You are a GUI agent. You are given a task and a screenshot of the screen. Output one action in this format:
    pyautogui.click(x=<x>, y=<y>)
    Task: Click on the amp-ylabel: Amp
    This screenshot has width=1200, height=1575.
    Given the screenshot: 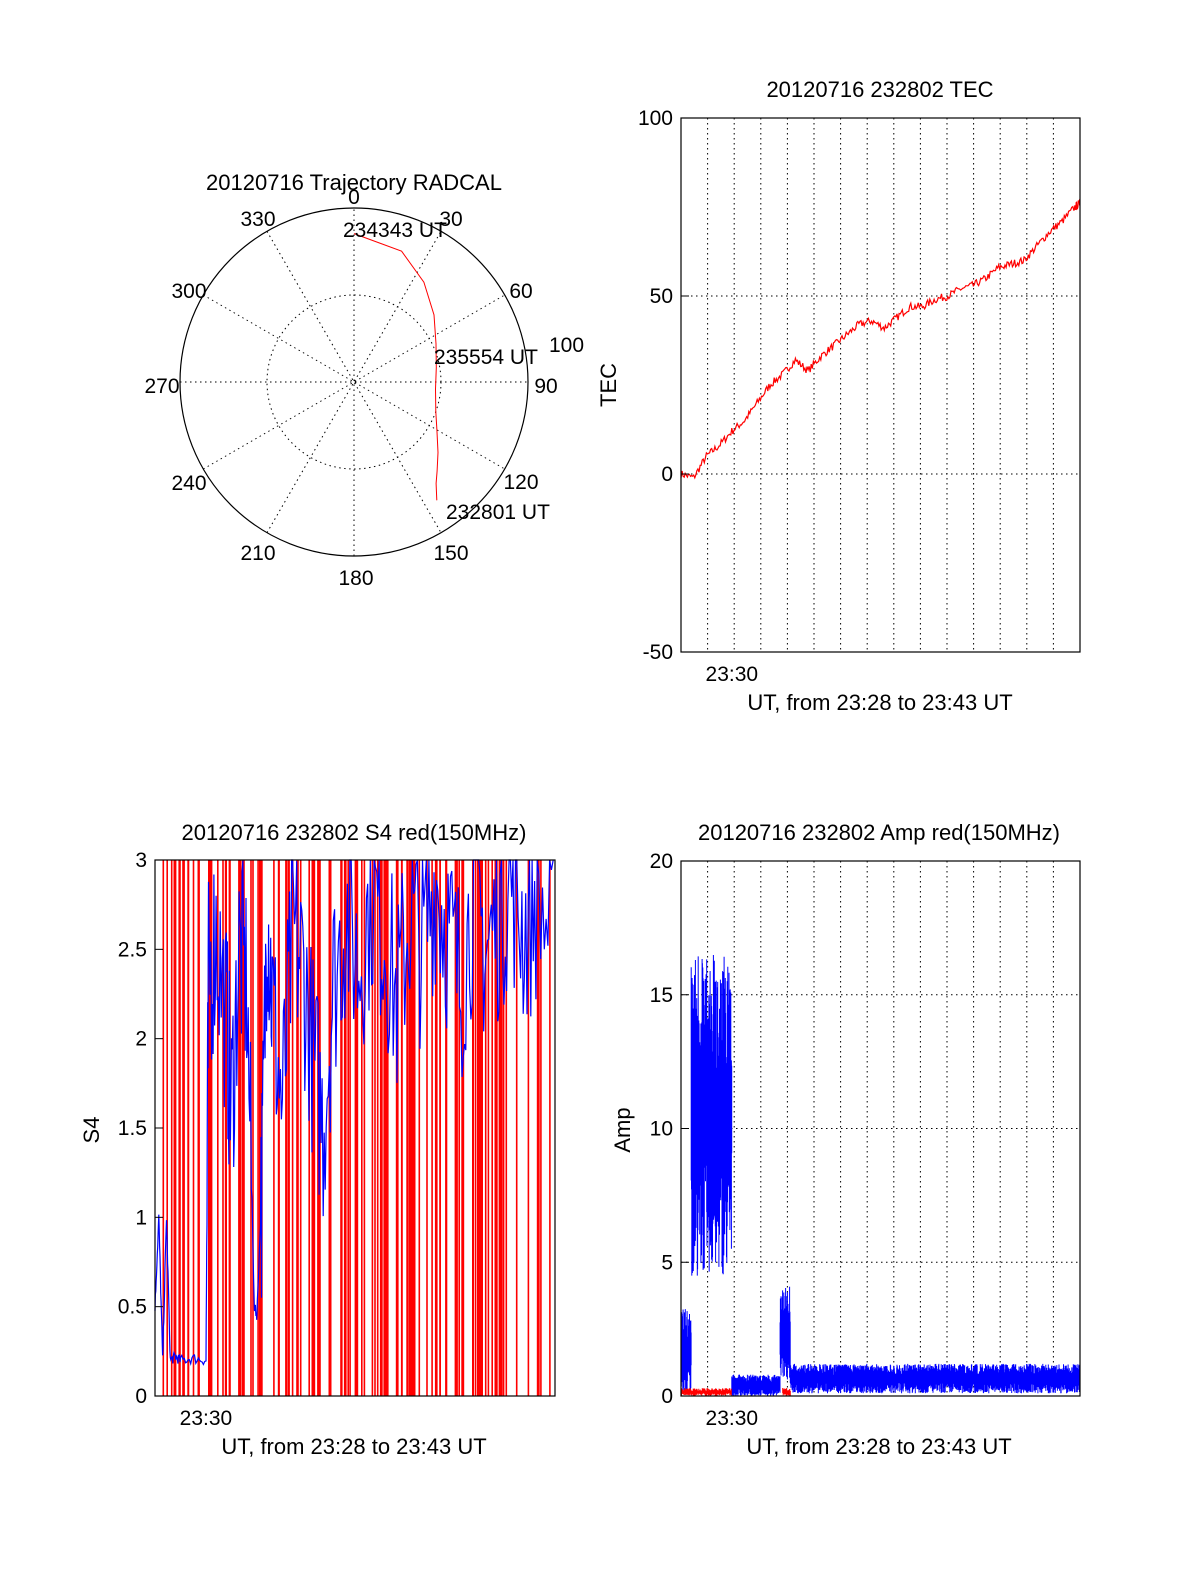 What is the action you would take?
    pyautogui.click(x=622, y=1129)
    